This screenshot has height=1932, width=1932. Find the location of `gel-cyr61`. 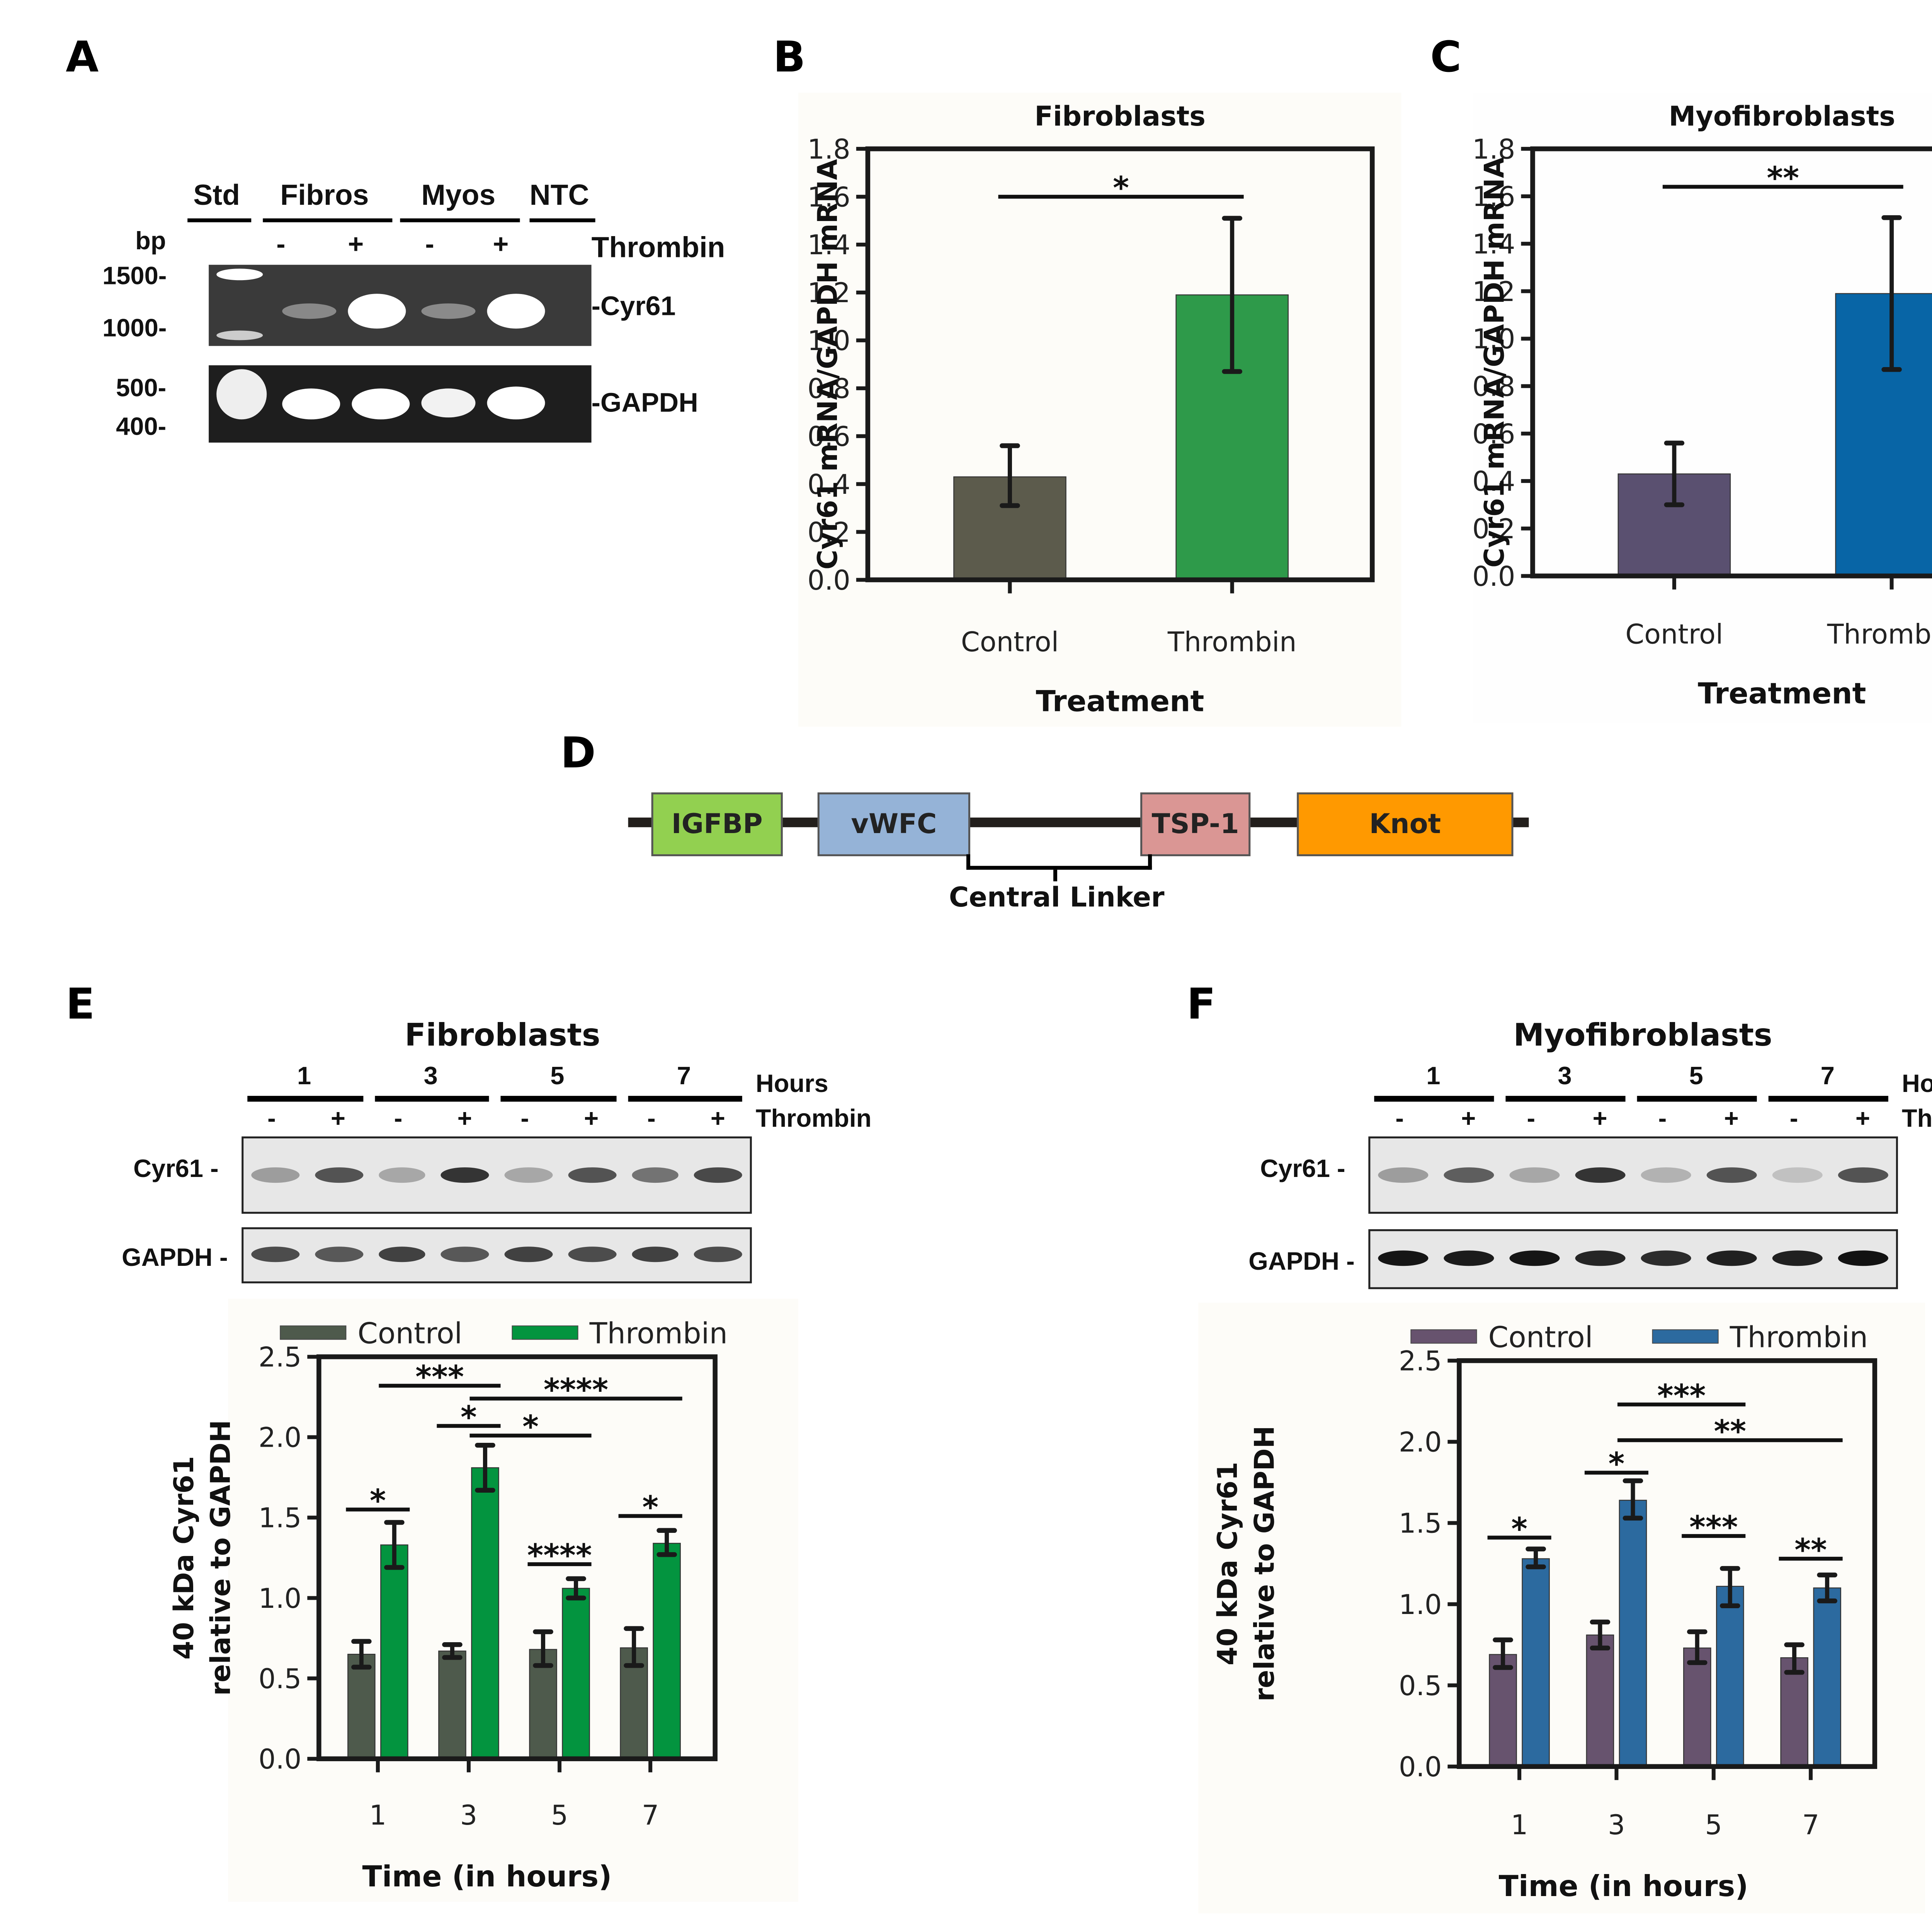

gel-cyr61 is located at coordinates (400, 305).